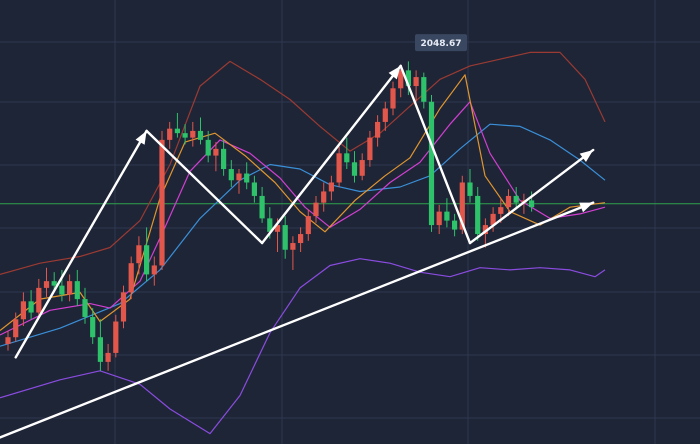  I want to click on price-tag-label: 2048.67, so click(441, 44).